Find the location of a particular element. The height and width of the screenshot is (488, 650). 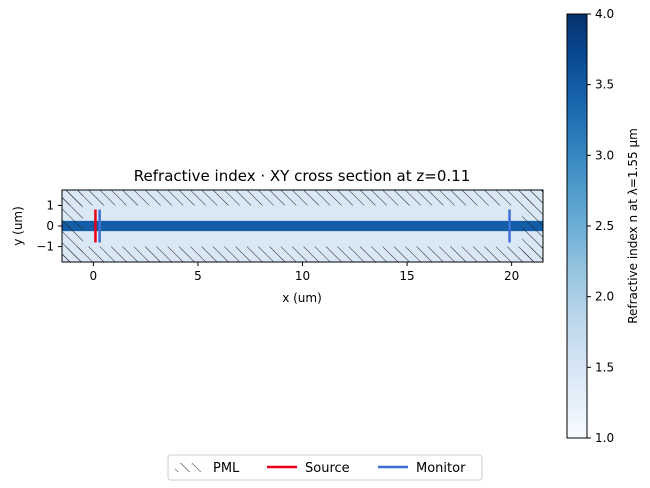

axes: 0 5 10 15 20 −1 0 1 is located at coordinates (277, 240).